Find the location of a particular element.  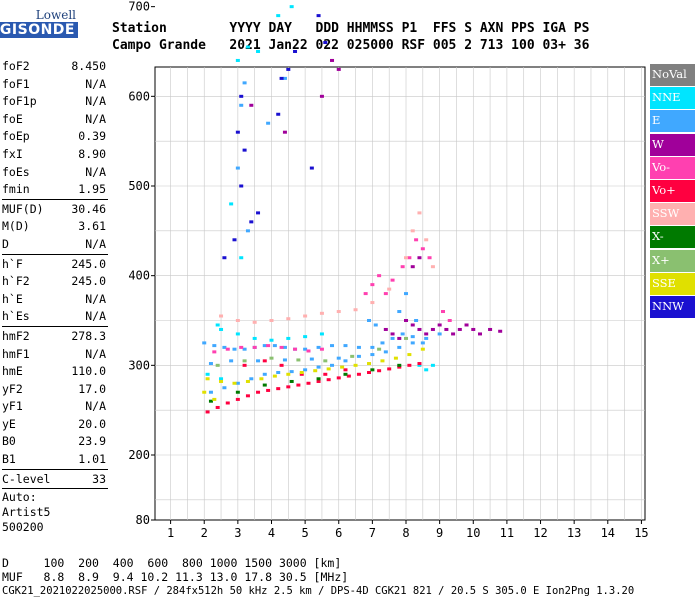

param-row: yF1 N/A is located at coordinates (55, 407).